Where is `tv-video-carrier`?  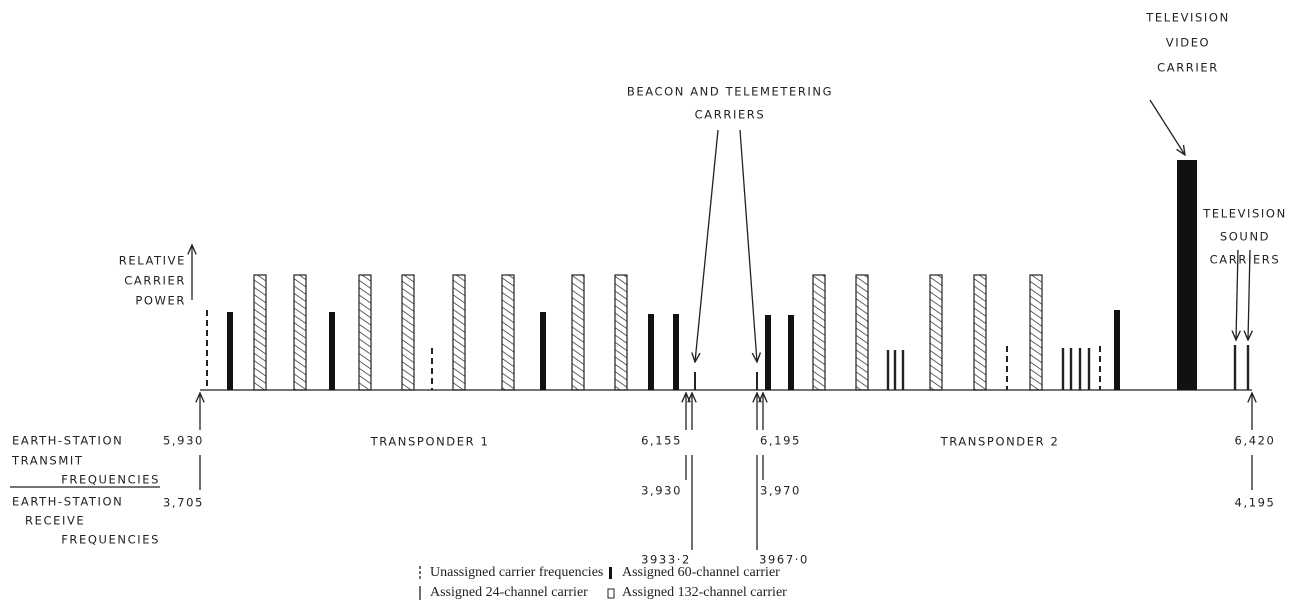 tv-video-carrier is located at coordinates (1187, 275).